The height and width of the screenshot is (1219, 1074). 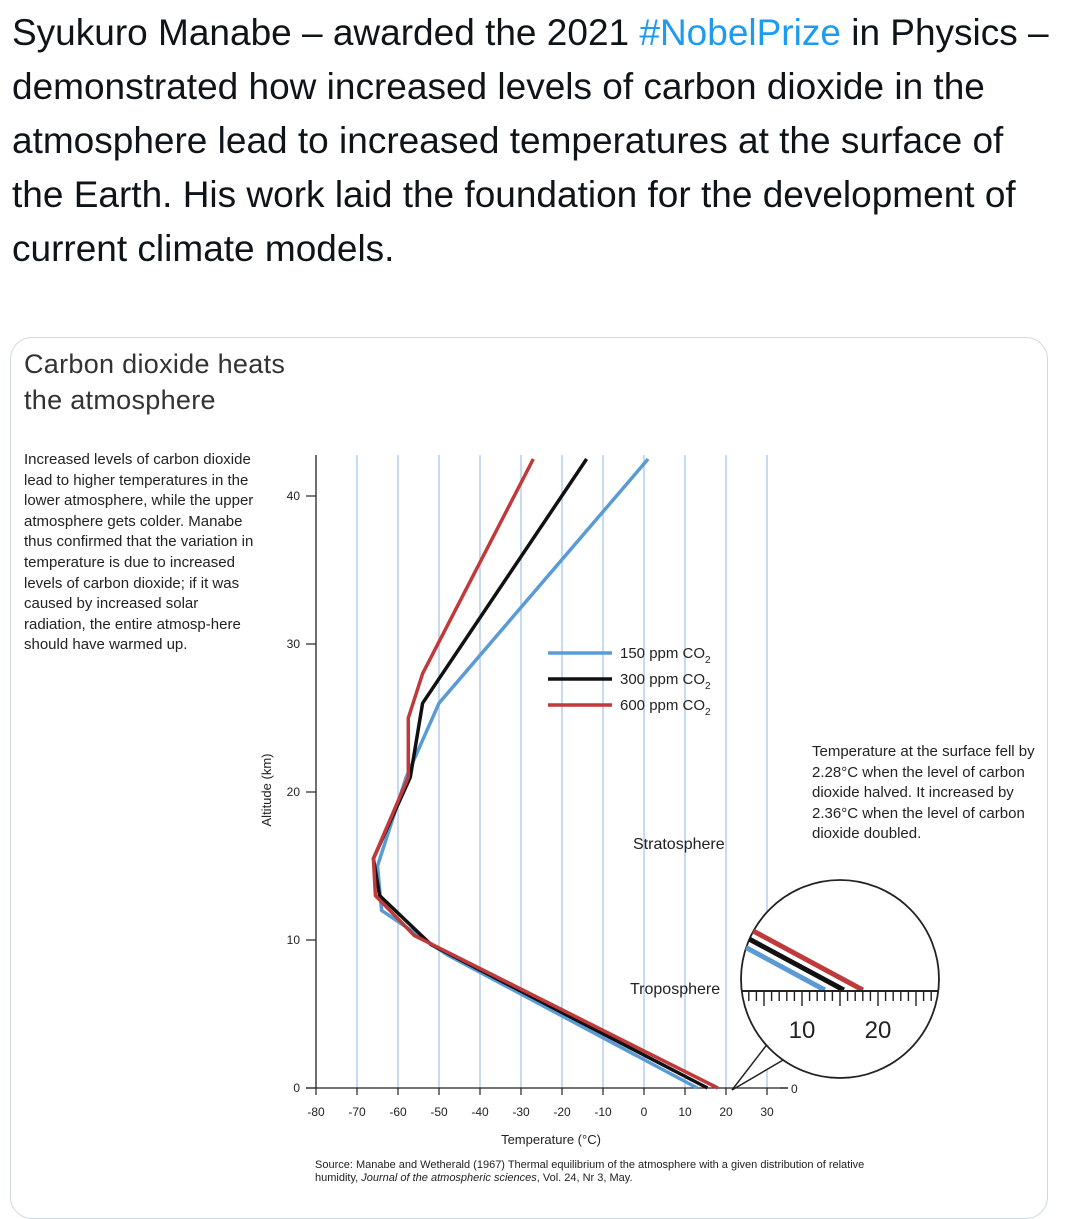 What do you see at coordinates (294, 792) in the screenshot?
I see `y-tick-label-20: 20` at bounding box center [294, 792].